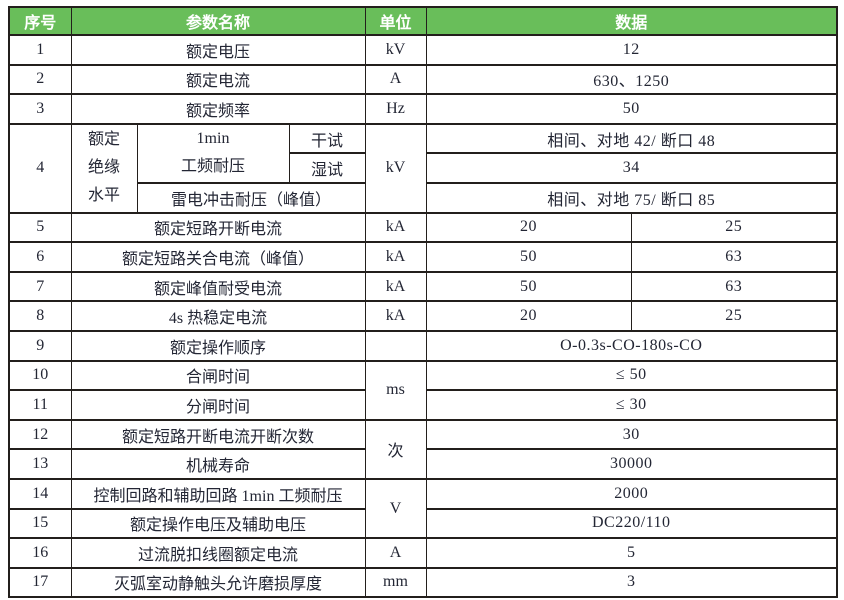 The width and height of the screenshot is (844, 600). Describe the element at coordinates (327, 168) in the screenshot. I see `wet-test-cell: 湿试` at that location.